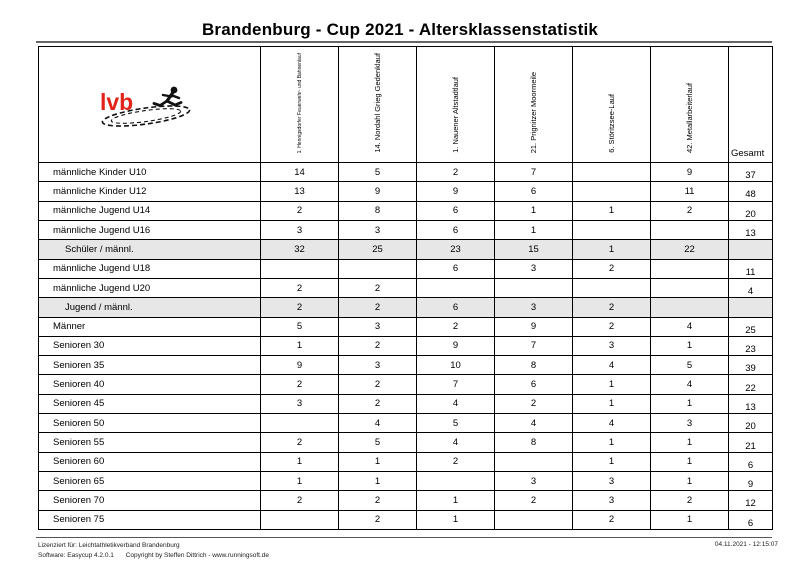 This screenshot has height=565, width=800. What do you see at coordinates (116, 102) in the screenshot?
I see `logo-text: lvb` at bounding box center [116, 102].